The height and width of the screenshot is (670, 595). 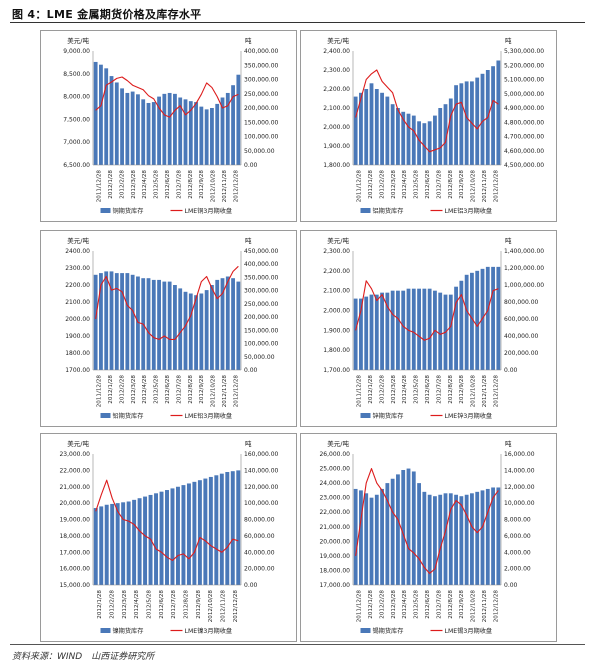 What do you see at coordinates (524, 165) in the screenshot?
I see `right-tick-label: 4,500,000.00` at bounding box center [524, 165].